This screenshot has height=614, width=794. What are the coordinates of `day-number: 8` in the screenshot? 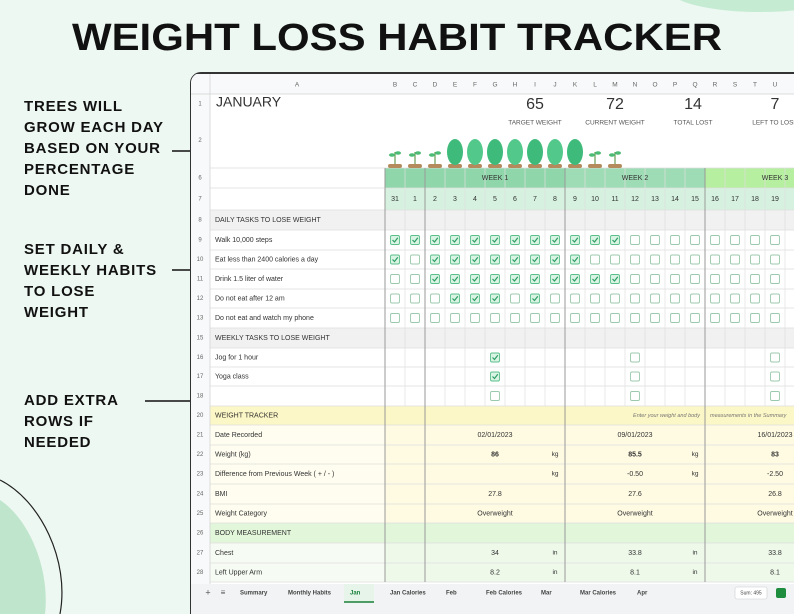 It's located at (555, 199).